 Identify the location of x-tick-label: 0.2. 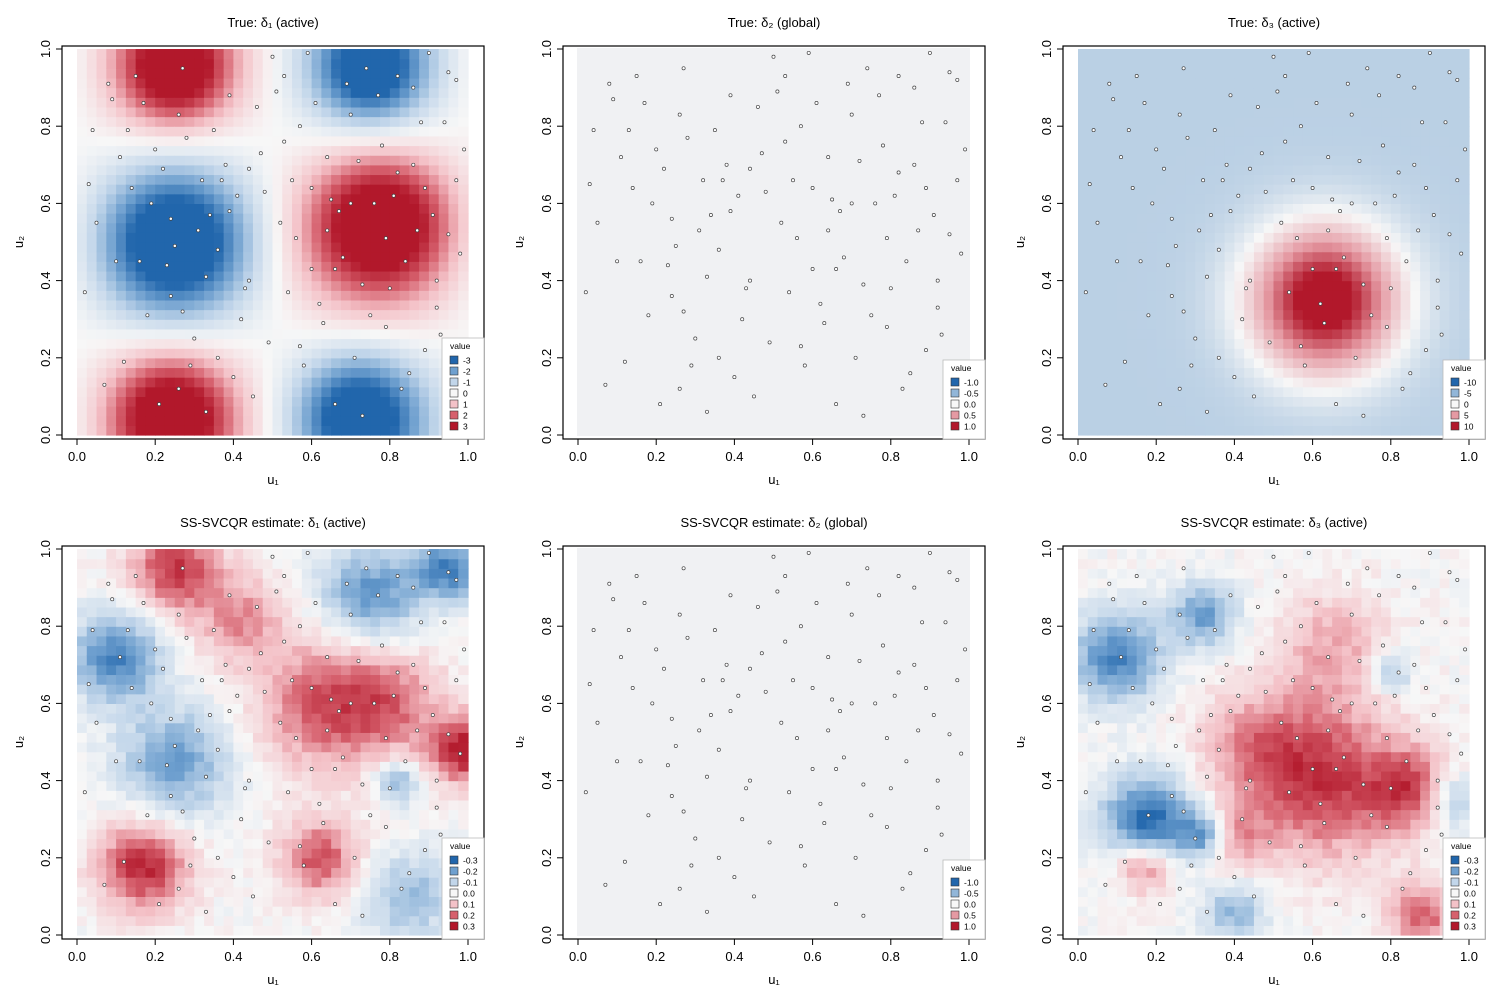
(1156, 456).